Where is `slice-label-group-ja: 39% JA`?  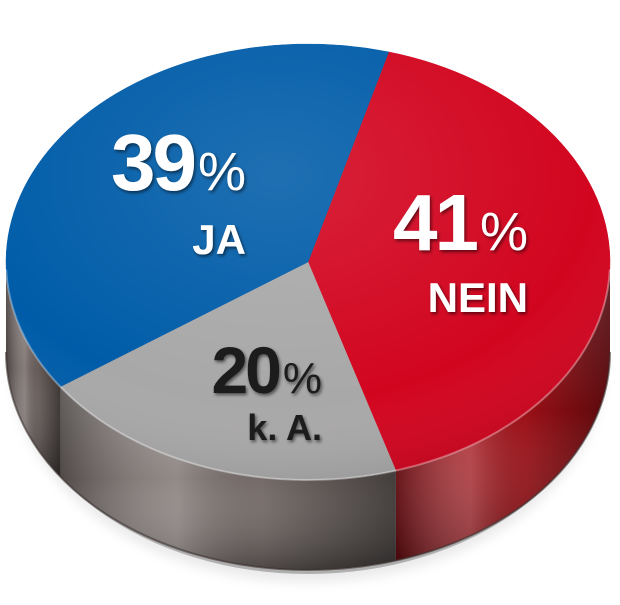
slice-label-group-ja: 39% JA is located at coordinates (178, 190).